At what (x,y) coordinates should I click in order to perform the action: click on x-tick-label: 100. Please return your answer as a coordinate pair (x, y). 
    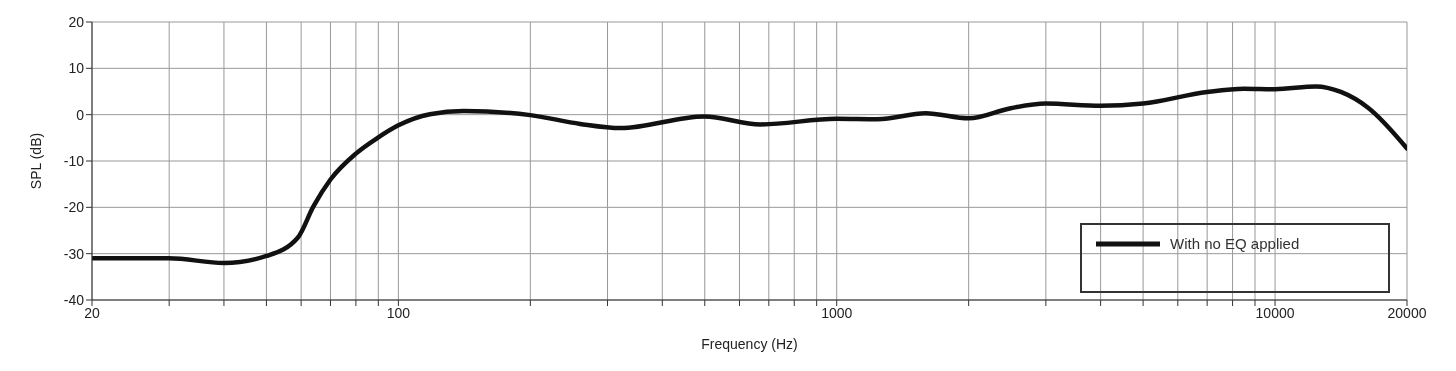
    Looking at the image, I should click on (398, 312).